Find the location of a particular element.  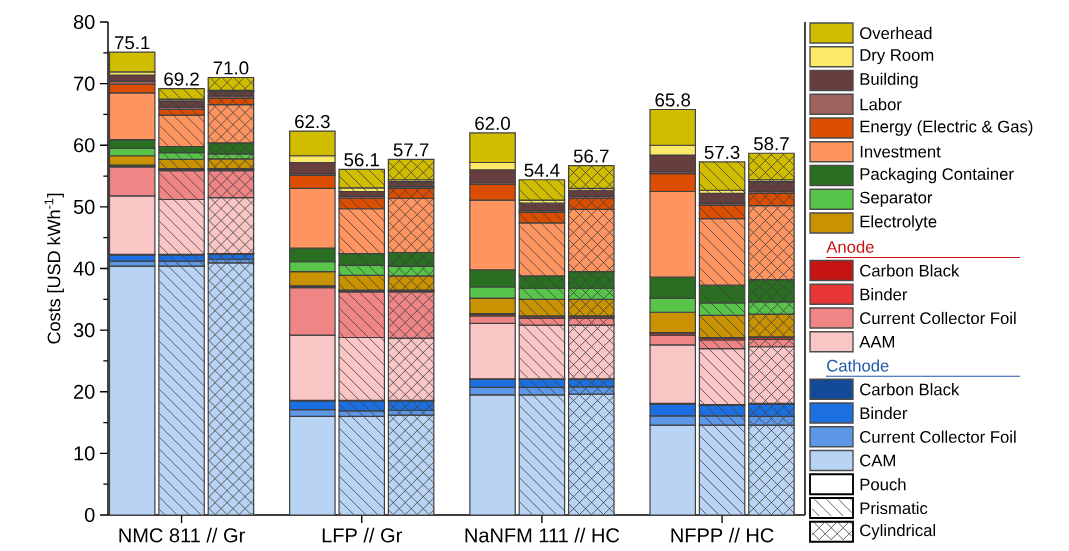

total-label: 58.7 is located at coordinates (771, 144).